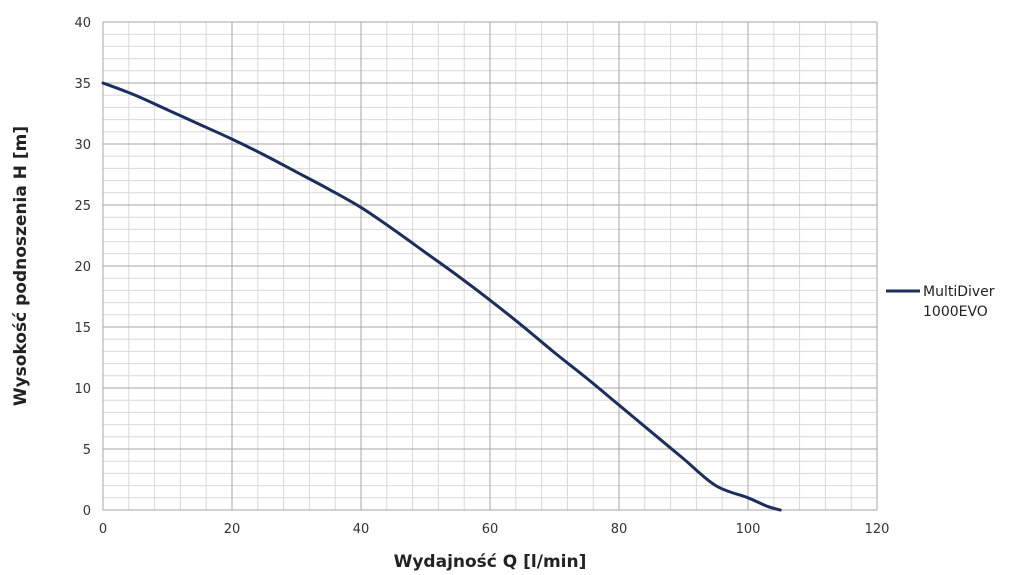 The image size is (1016, 575). What do you see at coordinates (748, 529) in the screenshot?
I see `x-tick-label: 100` at bounding box center [748, 529].